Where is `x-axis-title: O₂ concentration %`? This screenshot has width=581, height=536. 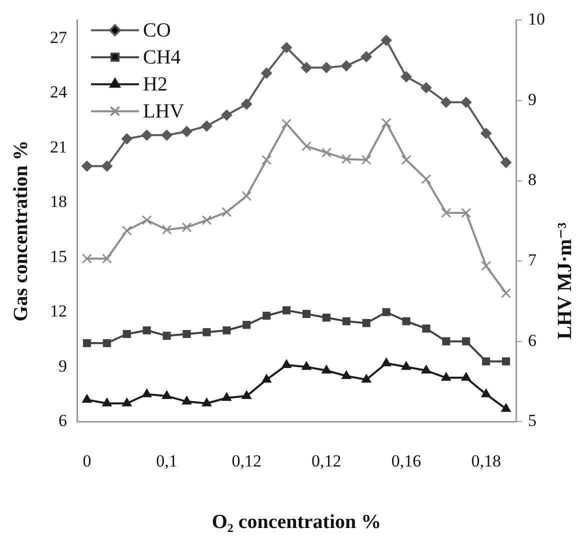 x-axis-title: O₂ concentration % is located at coordinates (297, 522).